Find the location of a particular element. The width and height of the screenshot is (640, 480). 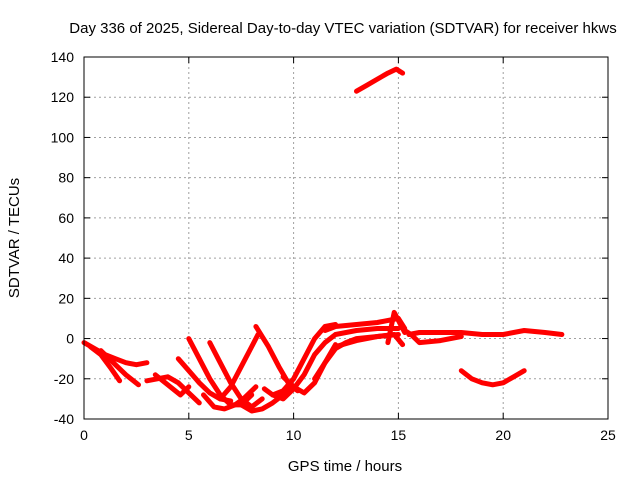

y-tick-label: 60 is located at coordinates (66, 218).